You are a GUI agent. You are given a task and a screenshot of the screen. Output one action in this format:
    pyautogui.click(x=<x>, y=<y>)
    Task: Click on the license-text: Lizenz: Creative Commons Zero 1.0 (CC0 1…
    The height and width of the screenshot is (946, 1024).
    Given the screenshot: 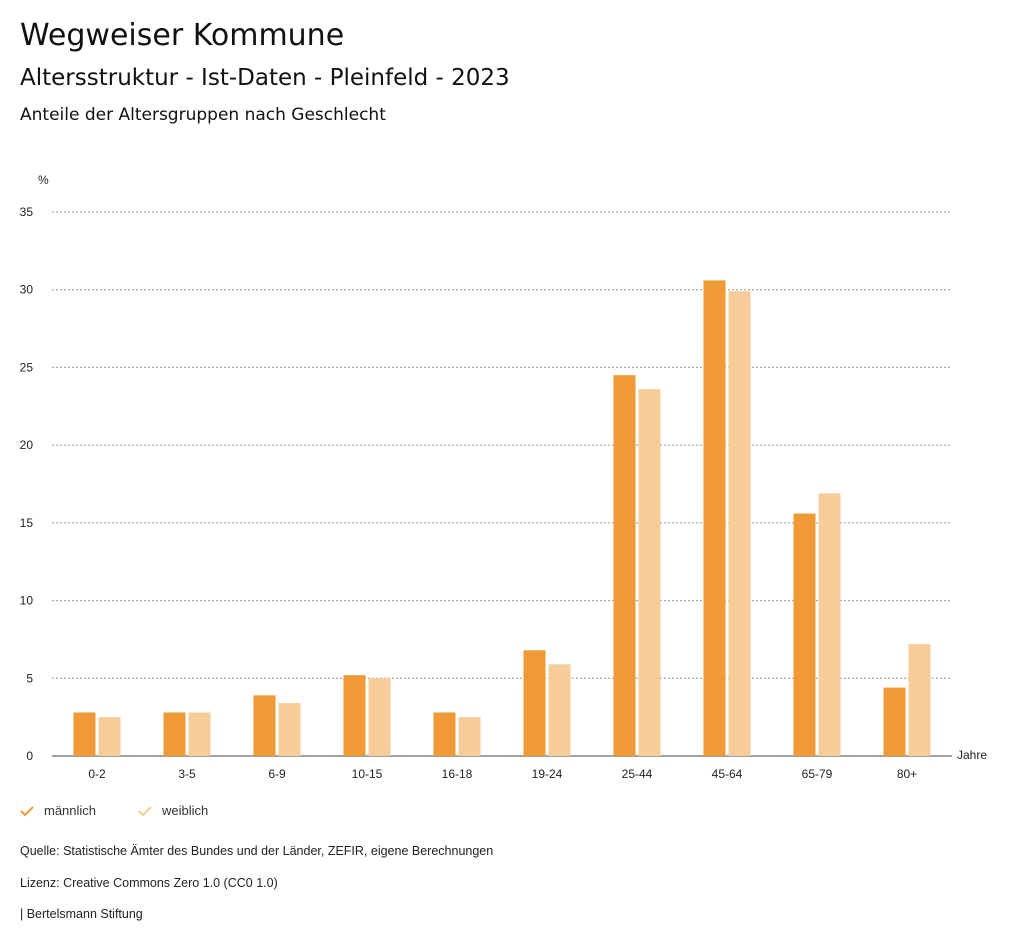 What is the action you would take?
    pyautogui.click(x=149, y=883)
    